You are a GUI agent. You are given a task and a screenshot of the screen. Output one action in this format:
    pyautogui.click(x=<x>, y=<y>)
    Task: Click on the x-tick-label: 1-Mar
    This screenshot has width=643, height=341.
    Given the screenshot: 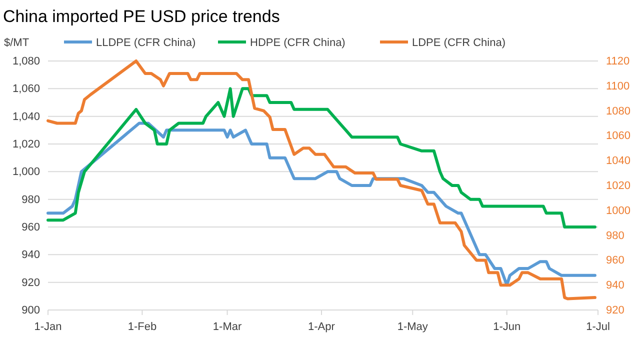 What is the action you would take?
    pyautogui.click(x=227, y=327)
    